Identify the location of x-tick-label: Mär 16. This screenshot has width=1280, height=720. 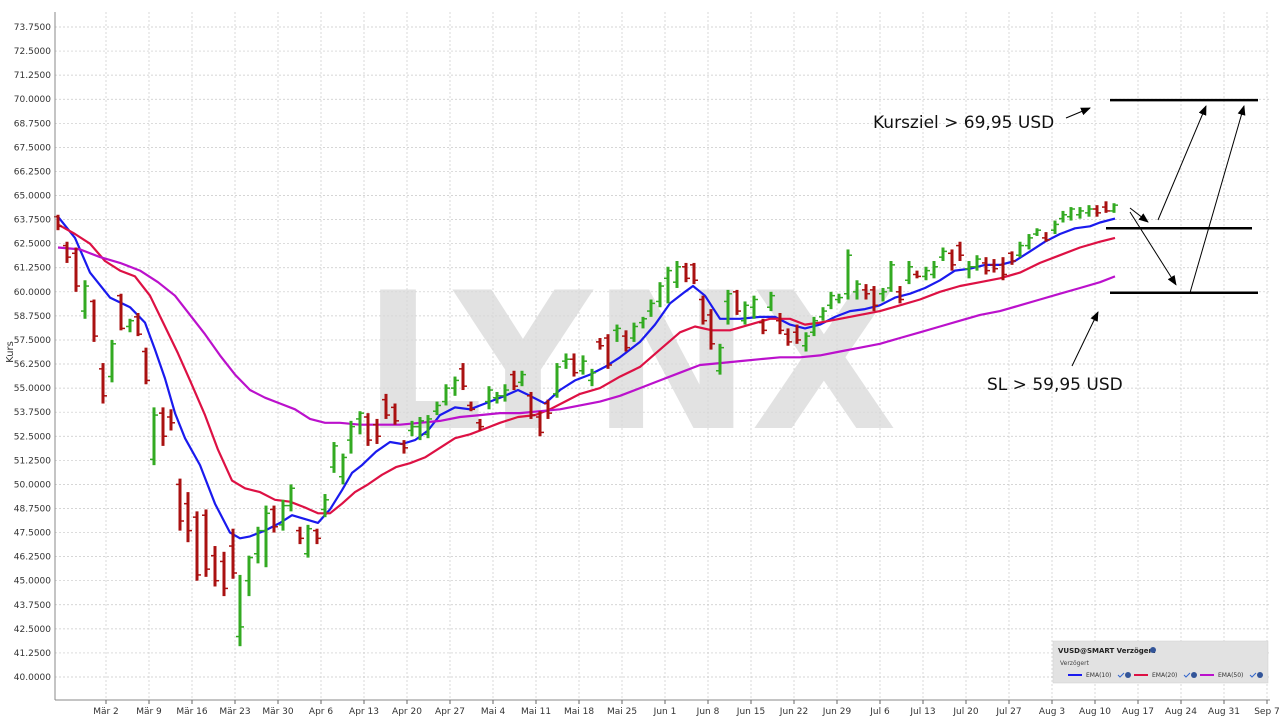
(192, 712).